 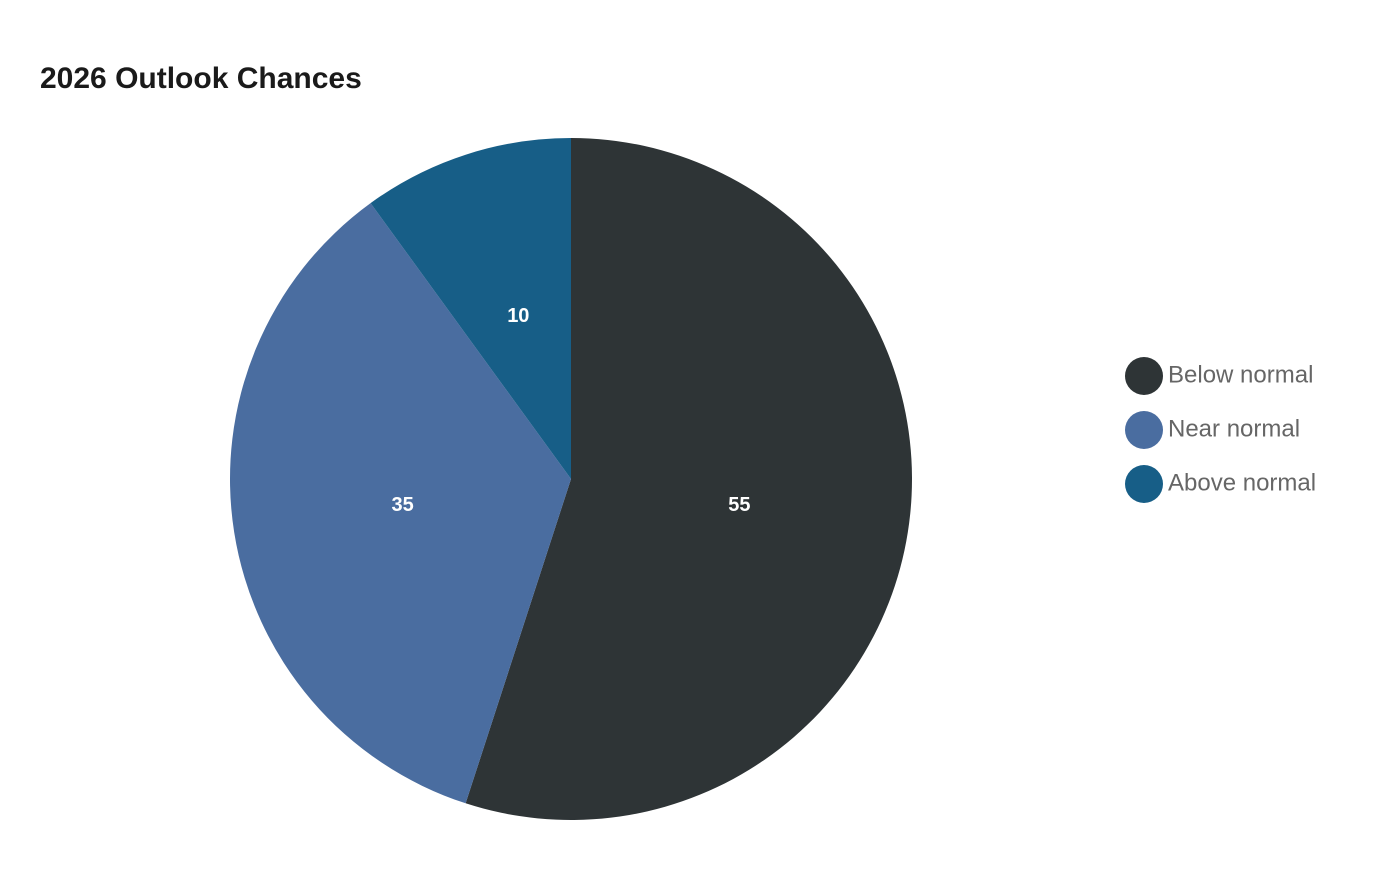 I want to click on value-label: 55, so click(x=739, y=505).